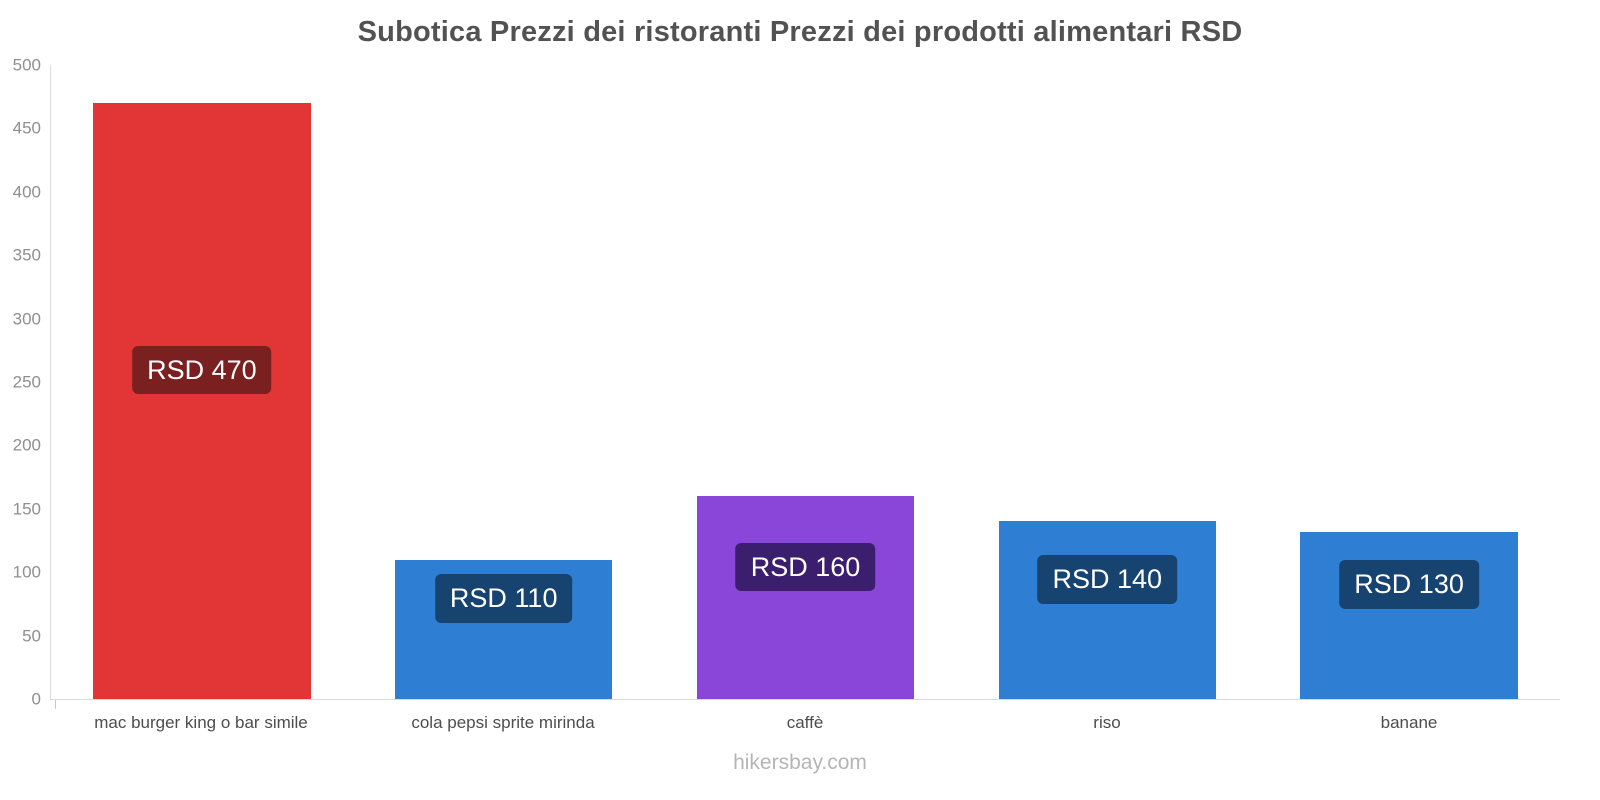  Describe the element at coordinates (202, 370) in the screenshot. I see `bar-value-label-0: RSD 470` at that location.